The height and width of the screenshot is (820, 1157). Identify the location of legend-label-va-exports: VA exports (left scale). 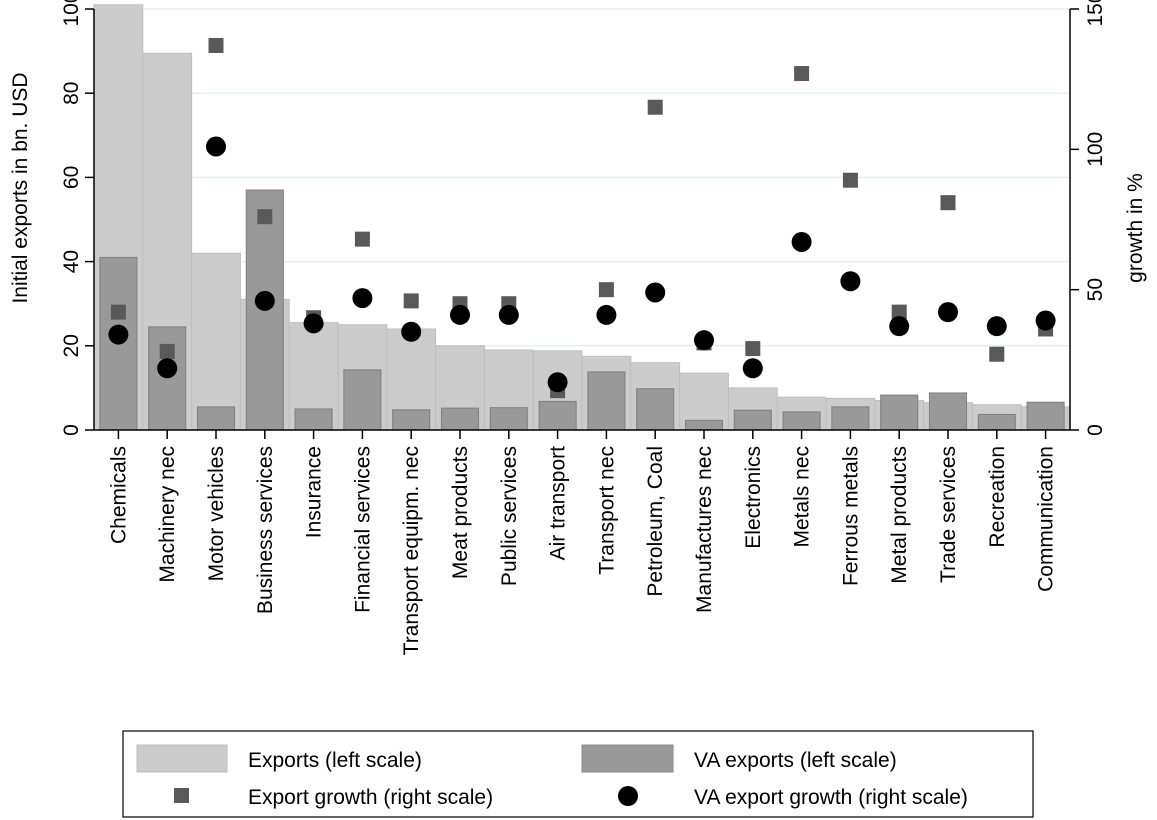
(795, 760).